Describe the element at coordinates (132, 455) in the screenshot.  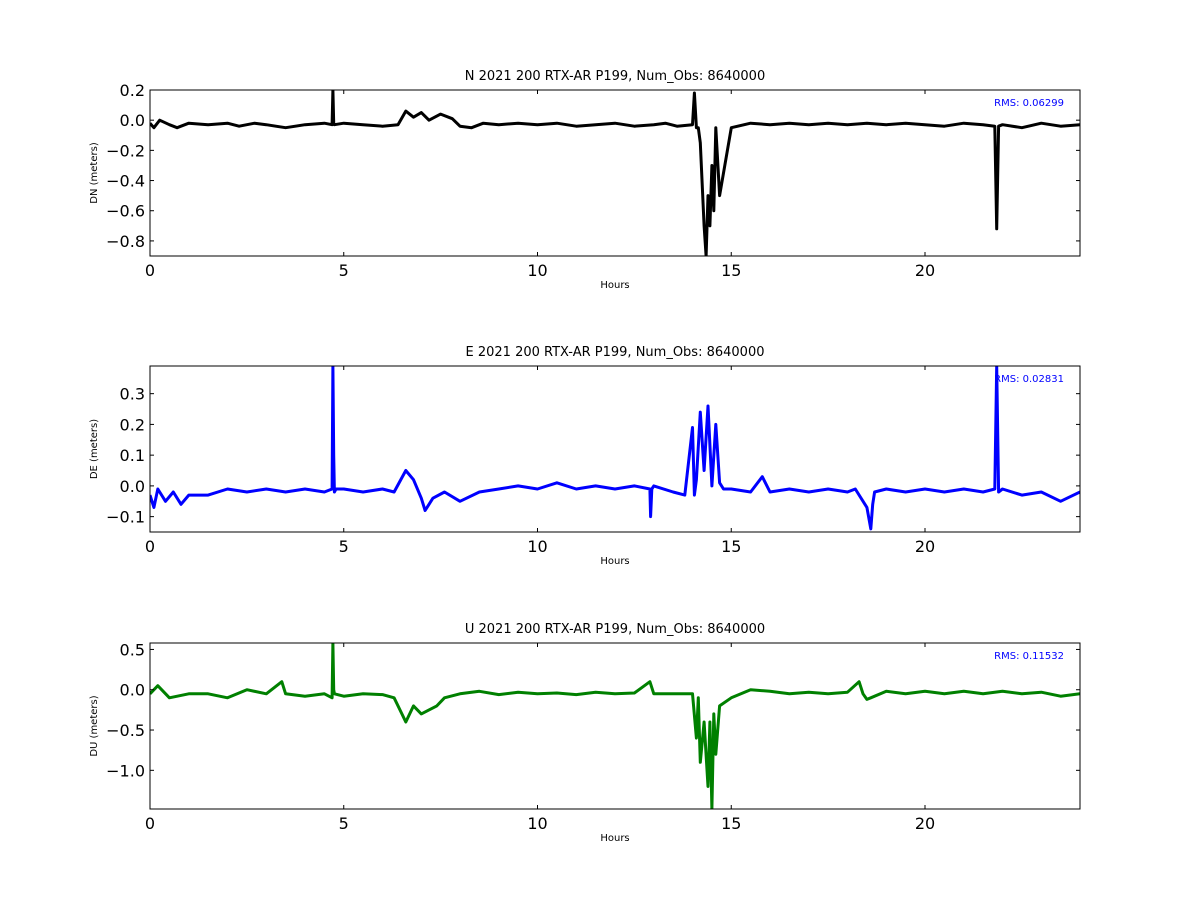
I see `y-tick-label: 0.1` at that location.